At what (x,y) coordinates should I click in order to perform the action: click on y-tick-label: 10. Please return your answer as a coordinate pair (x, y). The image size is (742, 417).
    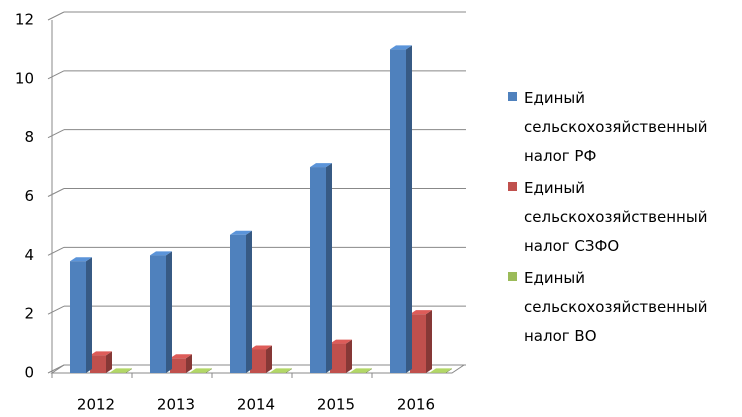
    Looking at the image, I should click on (24, 78).